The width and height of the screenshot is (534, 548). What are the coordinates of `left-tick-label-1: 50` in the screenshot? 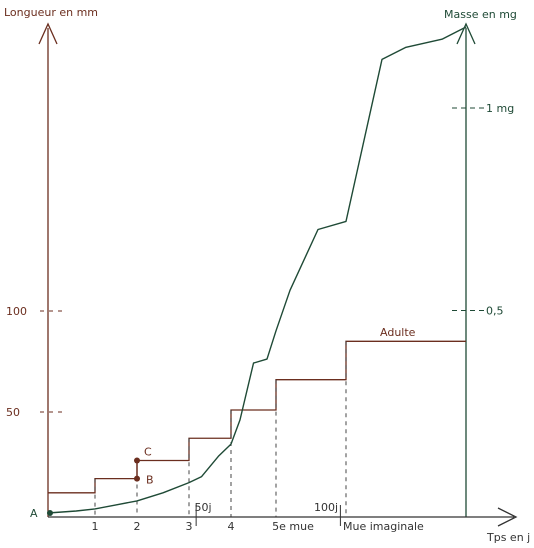 It's located at (13, 412).